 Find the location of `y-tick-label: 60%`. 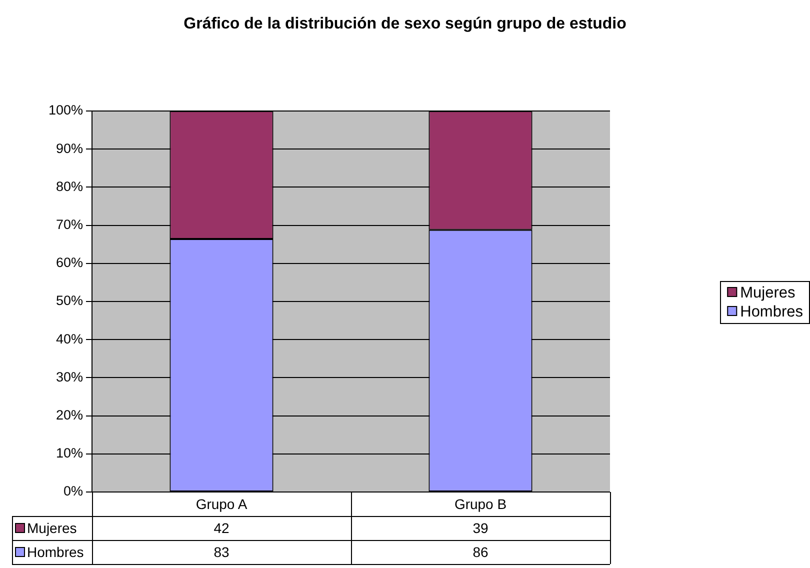

y-tick-label: 60% is located at coordinates (69, 262).